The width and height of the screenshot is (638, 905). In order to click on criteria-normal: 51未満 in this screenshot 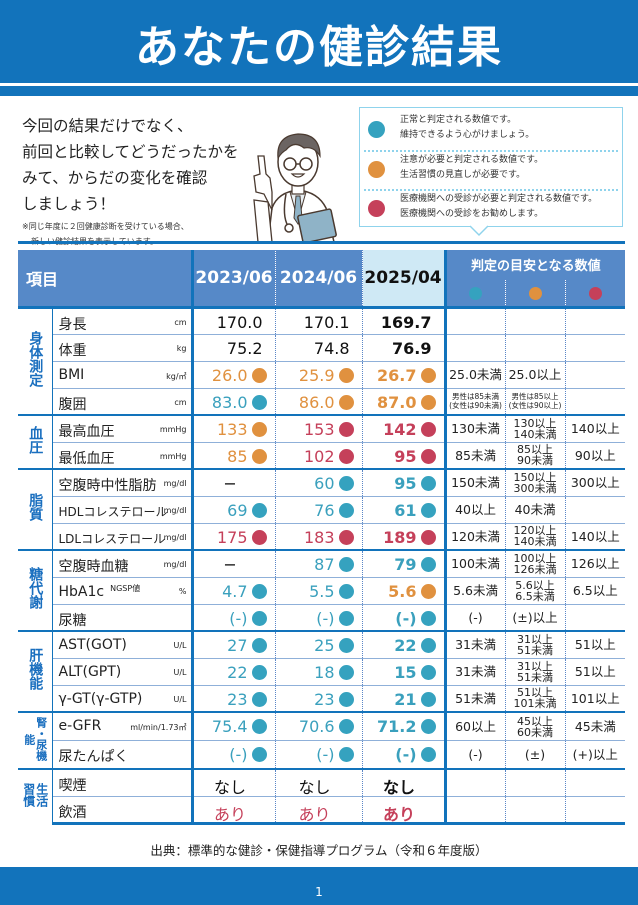, I will do `click(474, 698)`.